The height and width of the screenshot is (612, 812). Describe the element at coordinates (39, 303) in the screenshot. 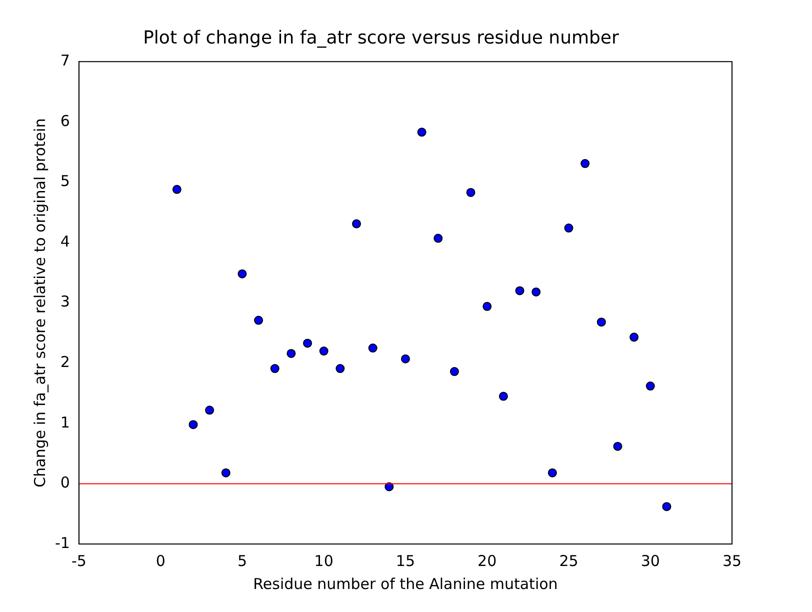

I see `y-axis-title: Change in fa_atr score relative to original protein` at that location.